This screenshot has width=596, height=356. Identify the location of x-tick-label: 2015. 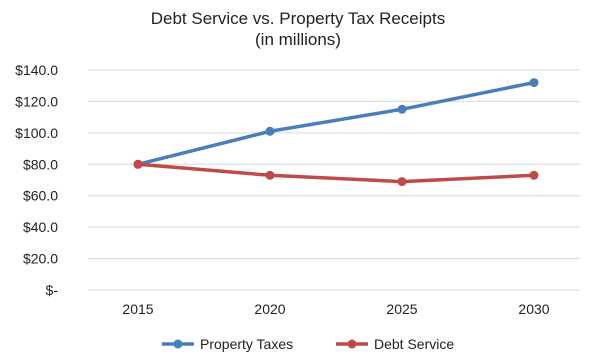
(137, 309).